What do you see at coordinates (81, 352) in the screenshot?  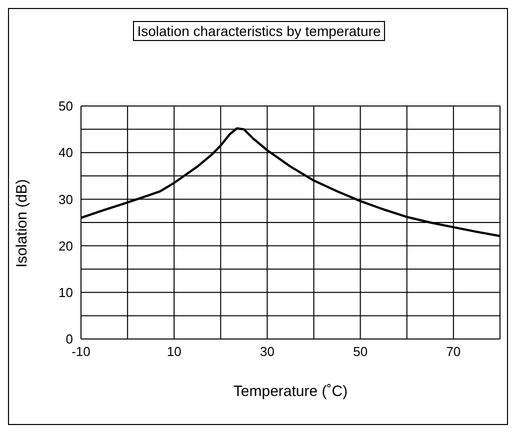 I see `x-tick-label: -10` at bounding box center [81, 352].